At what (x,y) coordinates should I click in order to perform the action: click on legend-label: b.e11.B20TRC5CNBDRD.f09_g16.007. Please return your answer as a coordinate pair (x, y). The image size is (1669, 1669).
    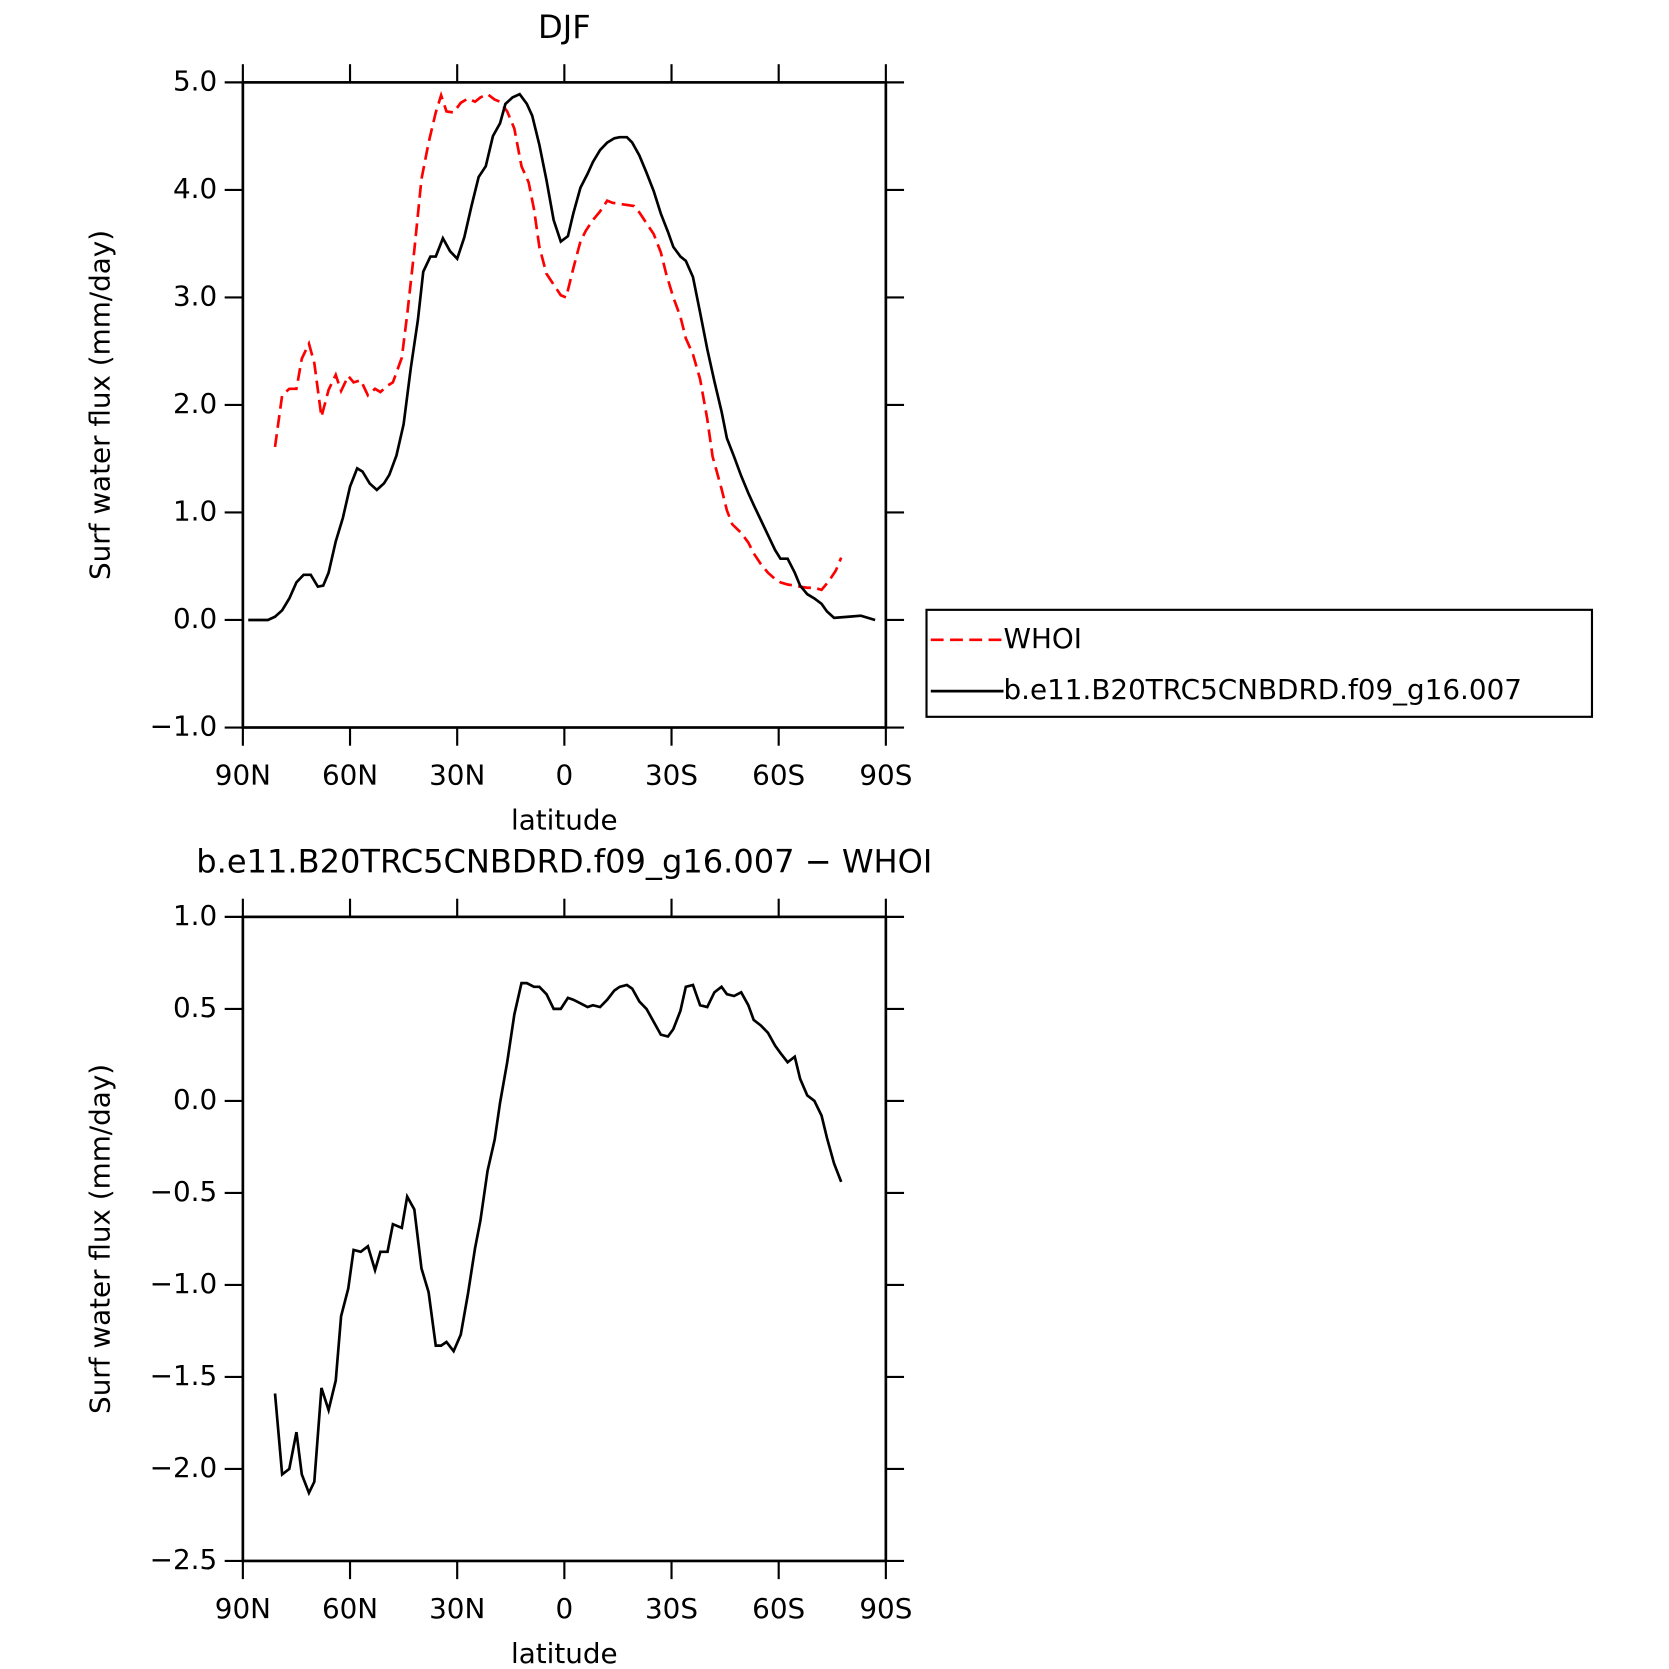
    Looking at the image, I should click on (1263, 689).